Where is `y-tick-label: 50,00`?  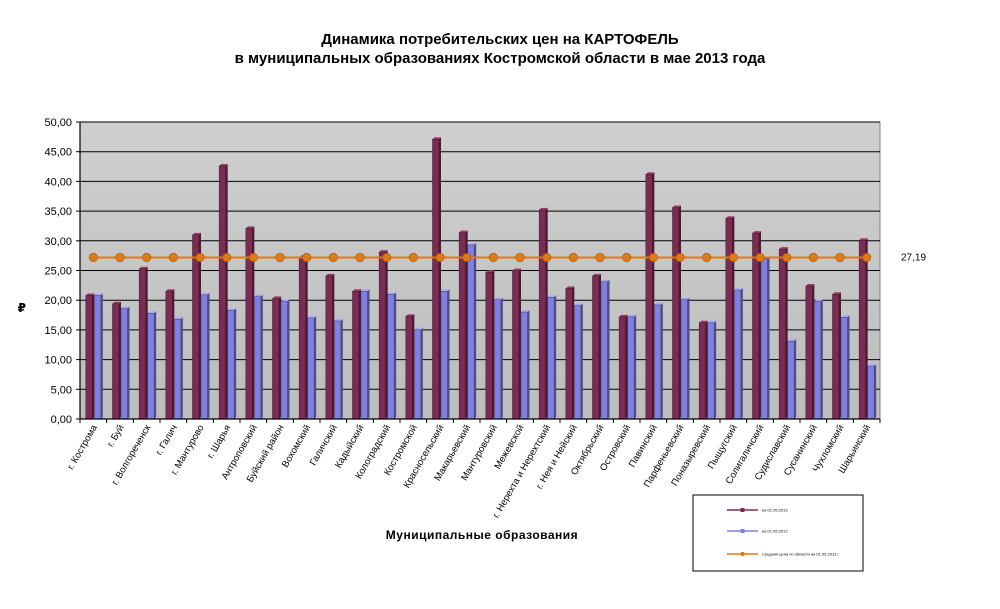
y-tick-label: 50,00 is located at coordinates (58, 123).